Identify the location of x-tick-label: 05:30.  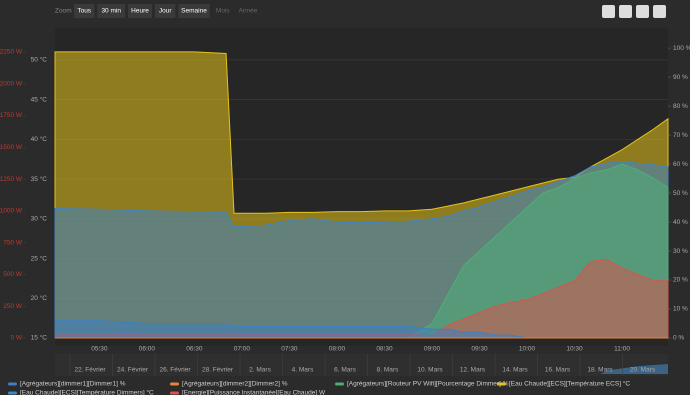
(99, 349).